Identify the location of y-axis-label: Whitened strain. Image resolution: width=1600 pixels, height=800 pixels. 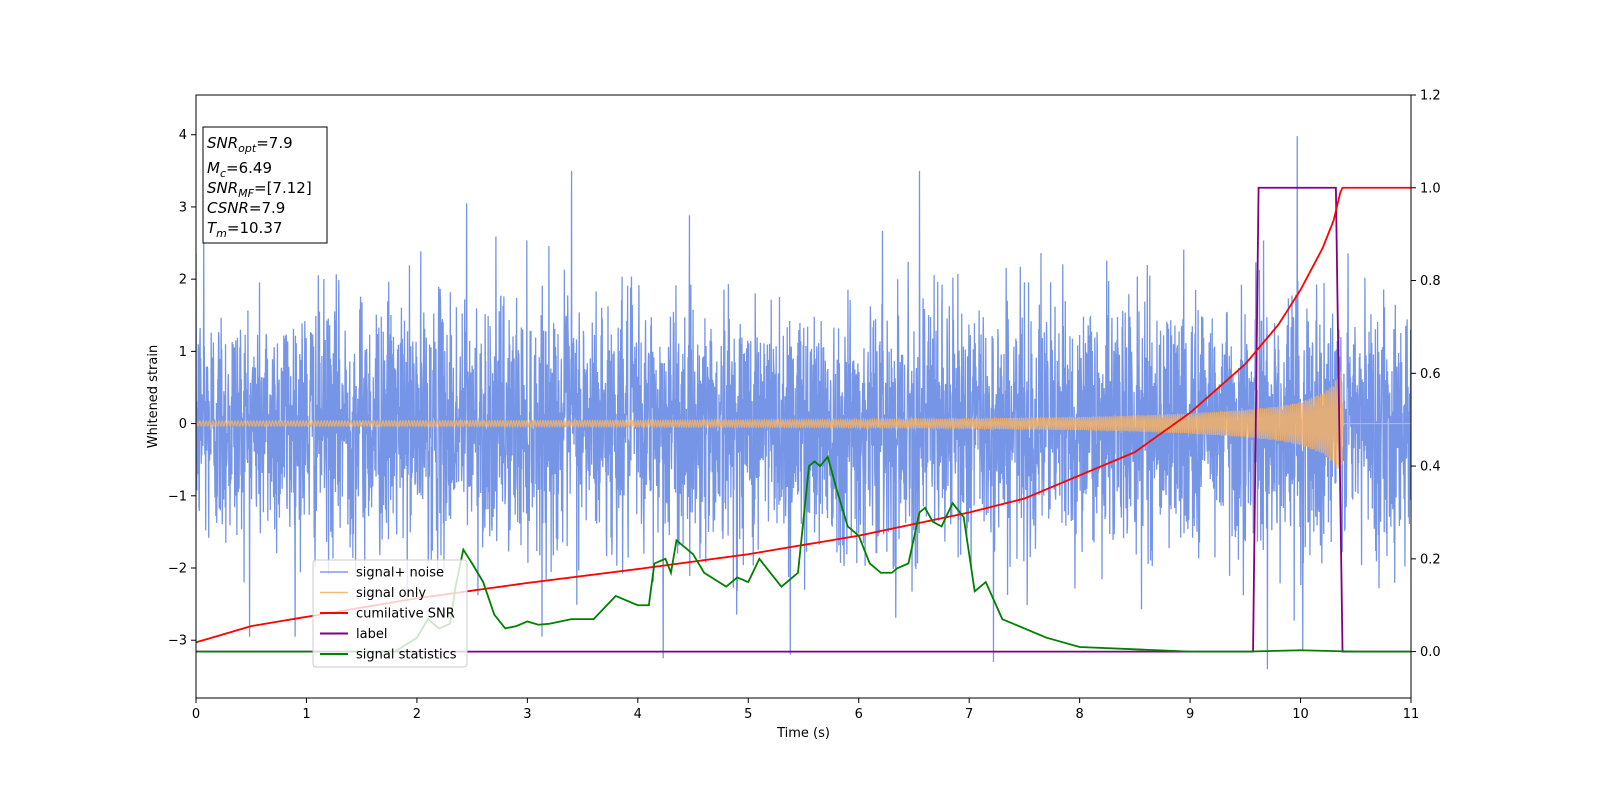
(153, 396).